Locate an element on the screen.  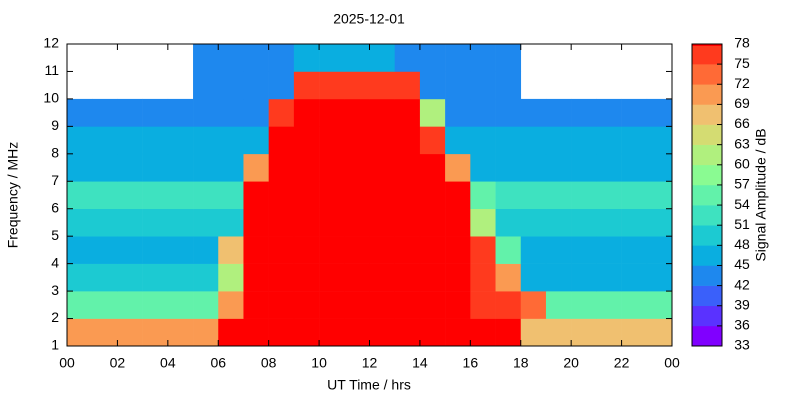
y-tick-label: 1 is located at coordinates (55, 345).